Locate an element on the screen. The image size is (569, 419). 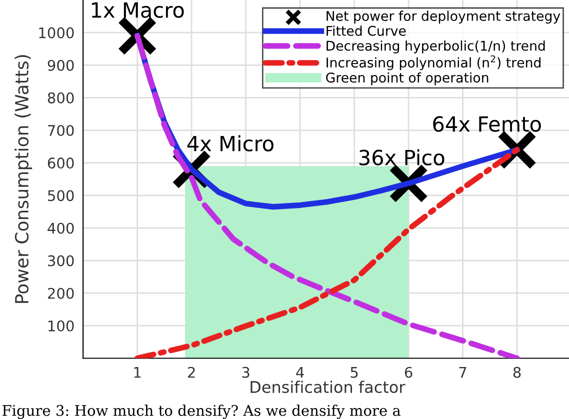
x-tick-label: 6 is located at coordinates (408, 372).